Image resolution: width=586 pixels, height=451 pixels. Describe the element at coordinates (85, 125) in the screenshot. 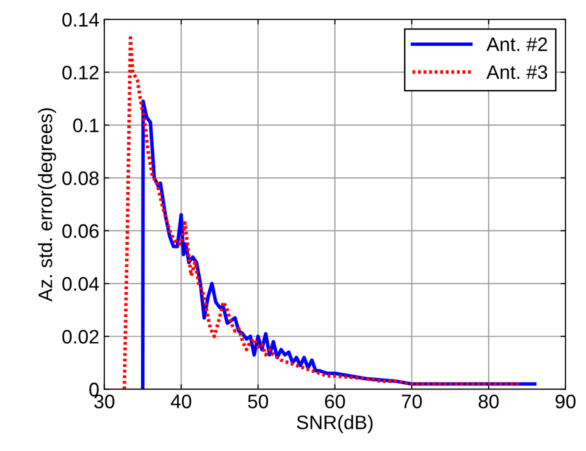

I see `y-tick-label: 0.1` at that location.